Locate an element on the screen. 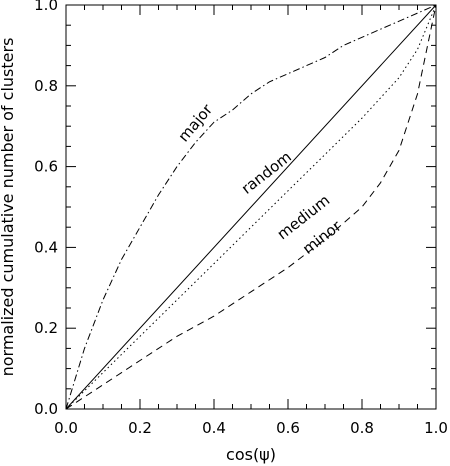  y-tick-label: 0.8 is located at coordinates (46, 86).